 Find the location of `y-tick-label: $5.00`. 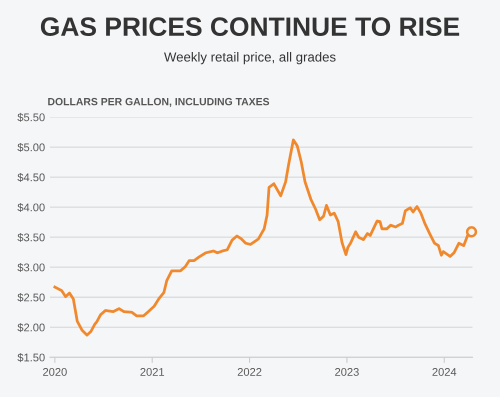

y-tick-label: $5.00 is located at coordinates (31, 147).